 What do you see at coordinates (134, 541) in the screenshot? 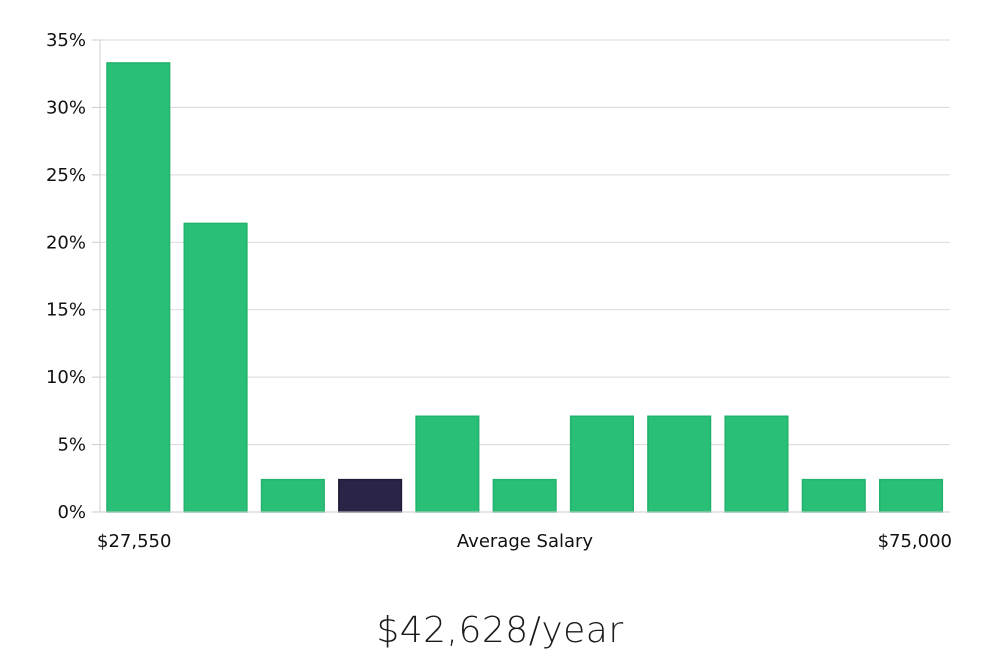
I see `x-min-label: $27,550` at bounding box center [134, 541].